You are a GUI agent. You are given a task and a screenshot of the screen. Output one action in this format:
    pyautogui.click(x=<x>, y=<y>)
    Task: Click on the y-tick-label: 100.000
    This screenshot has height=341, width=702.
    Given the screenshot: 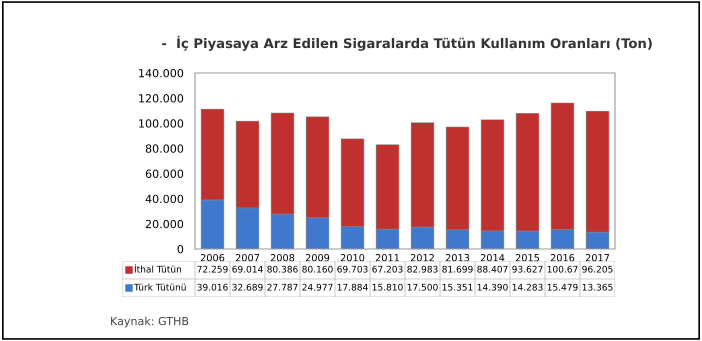 What is the action you would take?
    pyautogui.click(x=161, y=123)
    